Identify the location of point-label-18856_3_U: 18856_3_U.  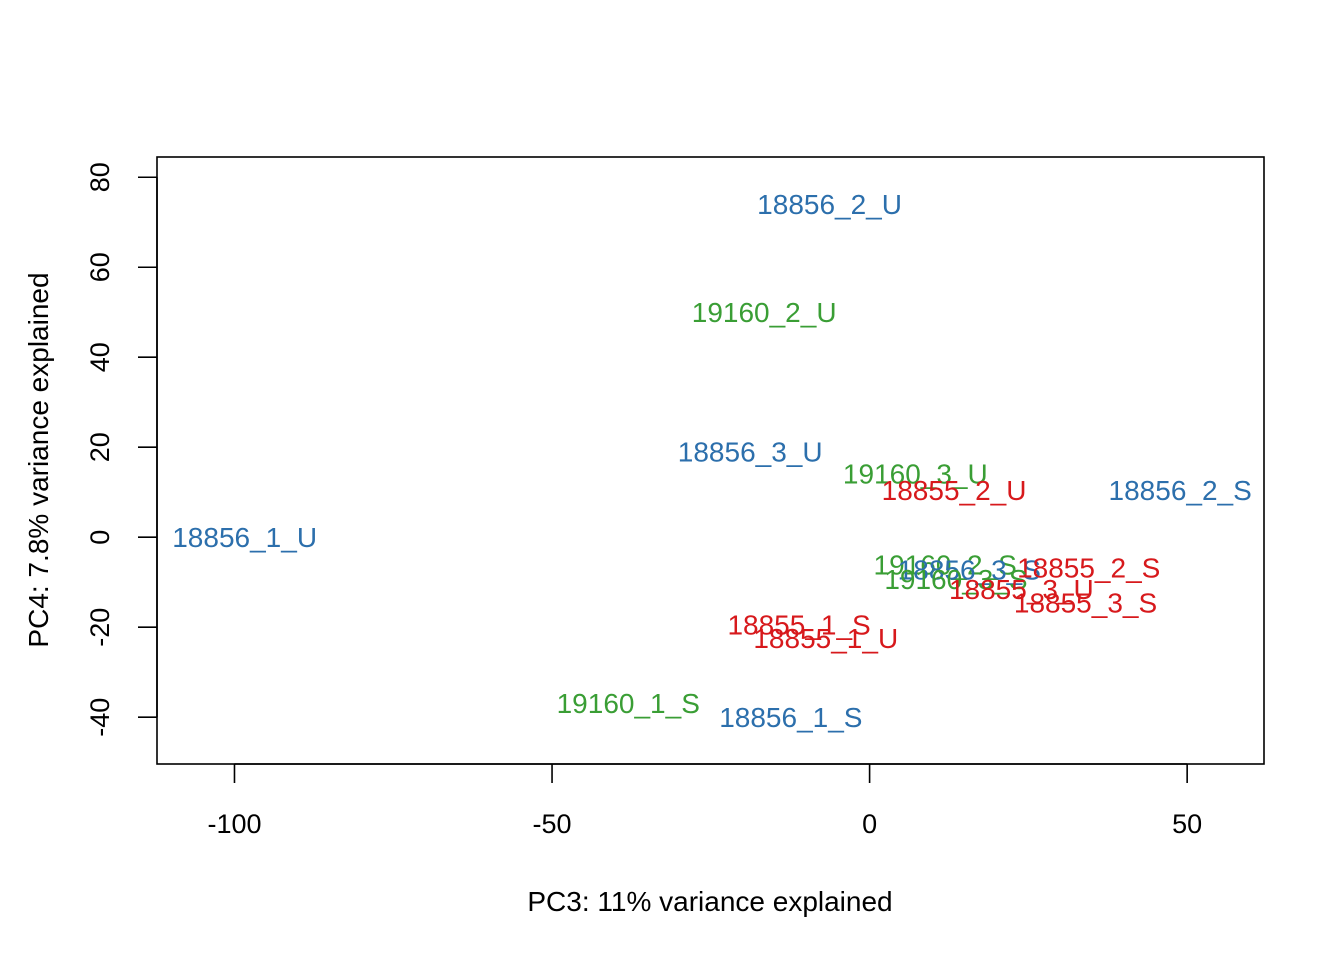
(750, 452).